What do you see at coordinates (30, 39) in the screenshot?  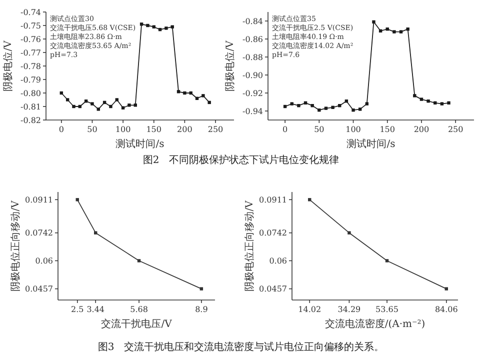 I see `y-tick-label: -0.76` at bounding box center [30, 39].